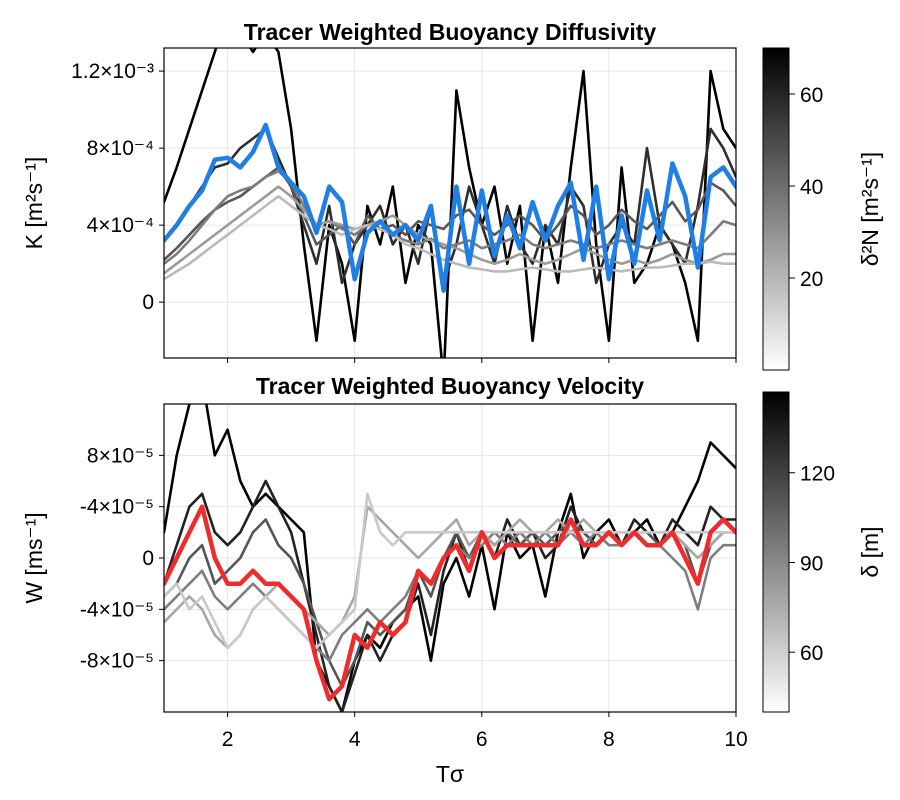 Image resolution: width=900 pixels, height=800 pixels. I want to click on diffusivity-y-tick-label: 1.2×10⁻³, so click(112, 71).